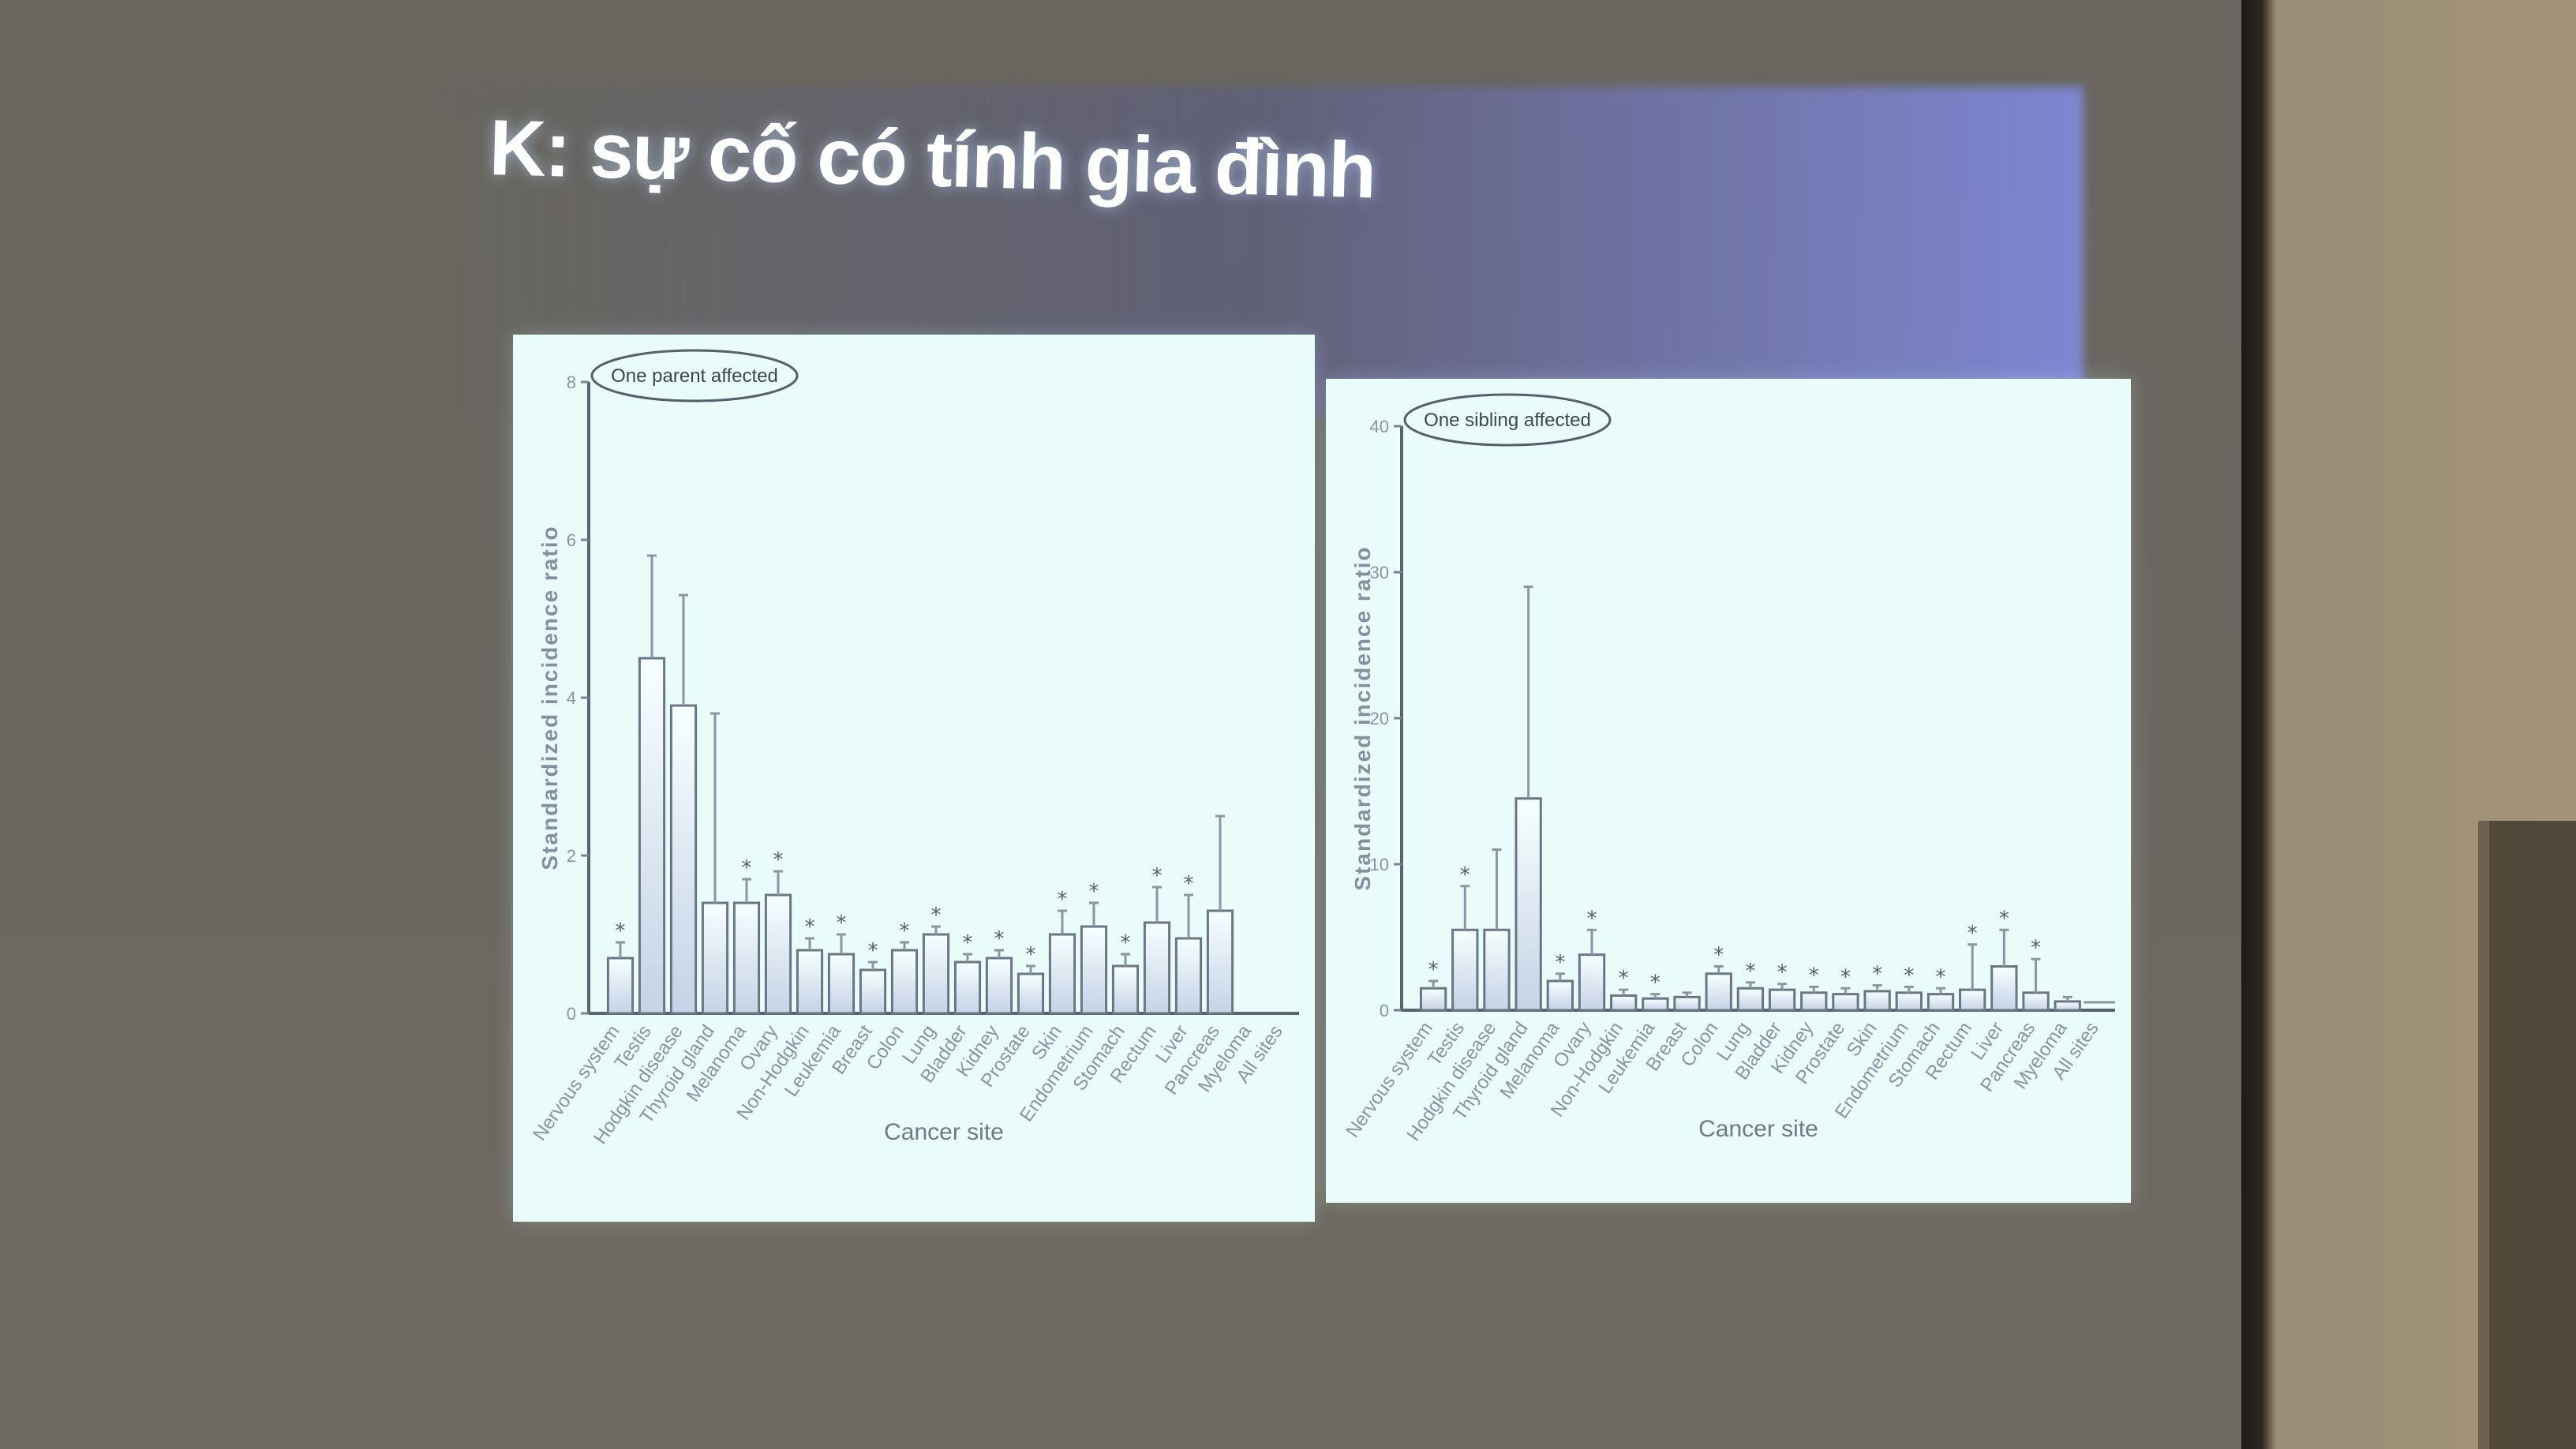 The width and height of the screenshot is (2576, 1449). Describe the element at coordinates (1379, 426) in the screenshot. I see `y-tick-label: 40` at that location.